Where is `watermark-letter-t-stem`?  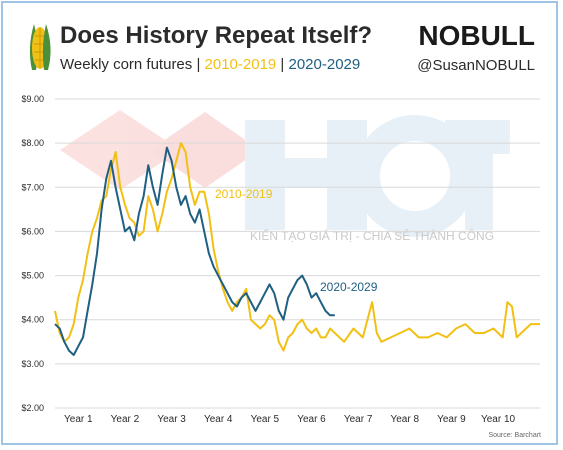 watermark-letter-t-stem is located at coordinates (479, 190).